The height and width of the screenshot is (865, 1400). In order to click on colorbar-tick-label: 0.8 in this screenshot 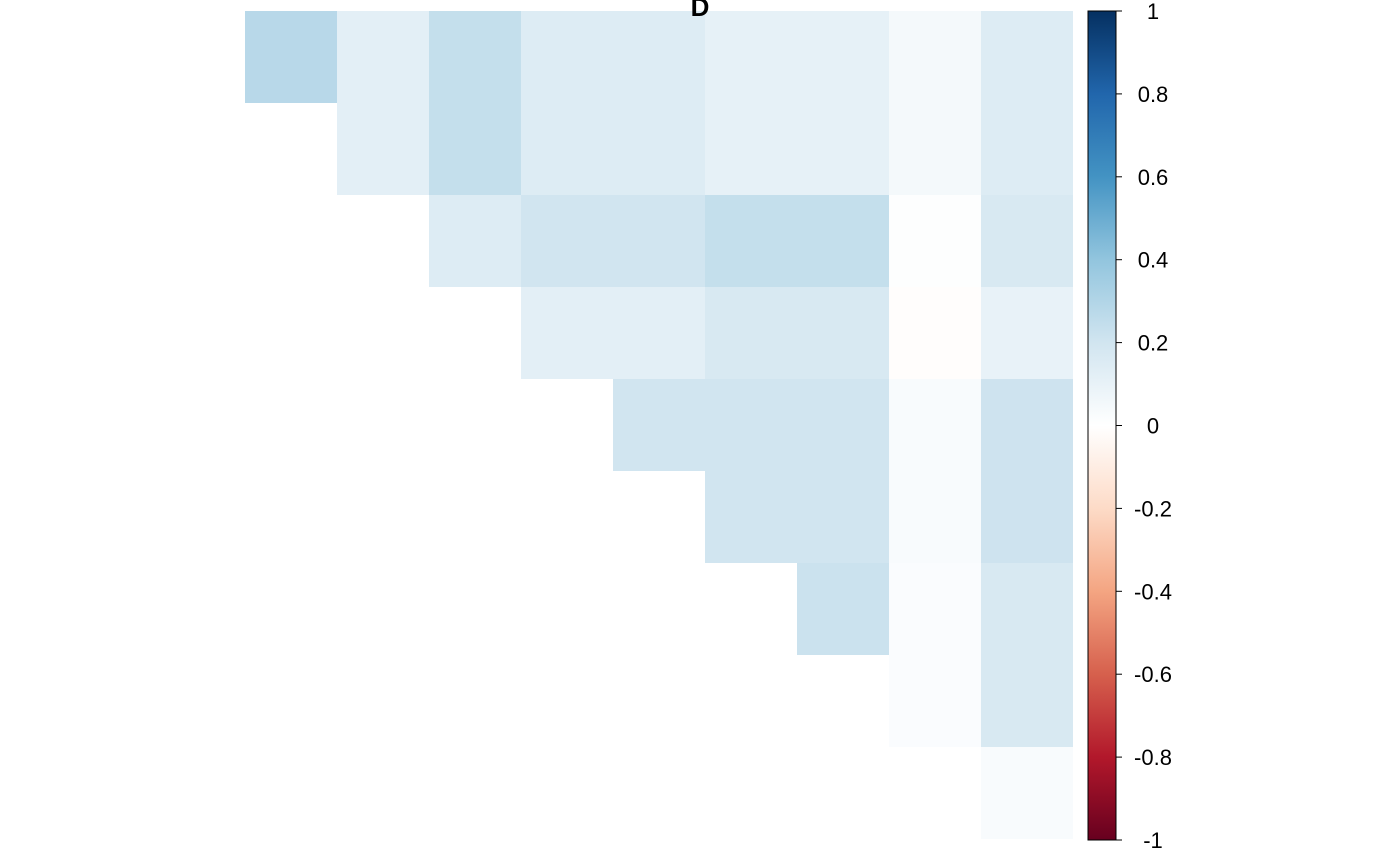, I will do `click(1153, 94)`.